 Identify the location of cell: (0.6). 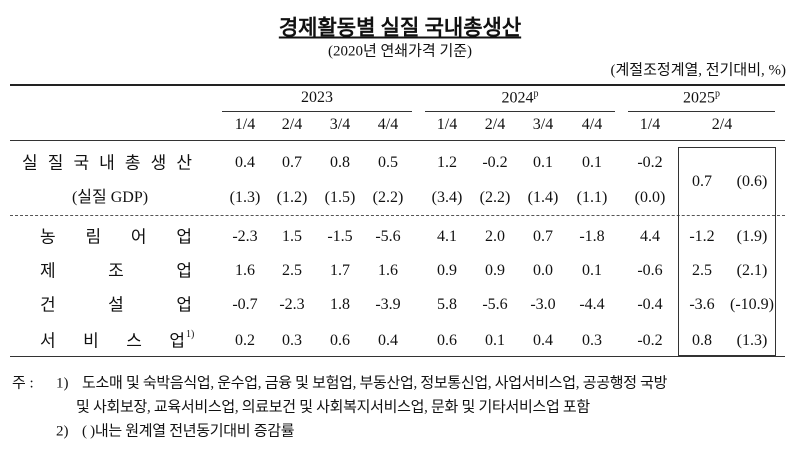
(752, 181).